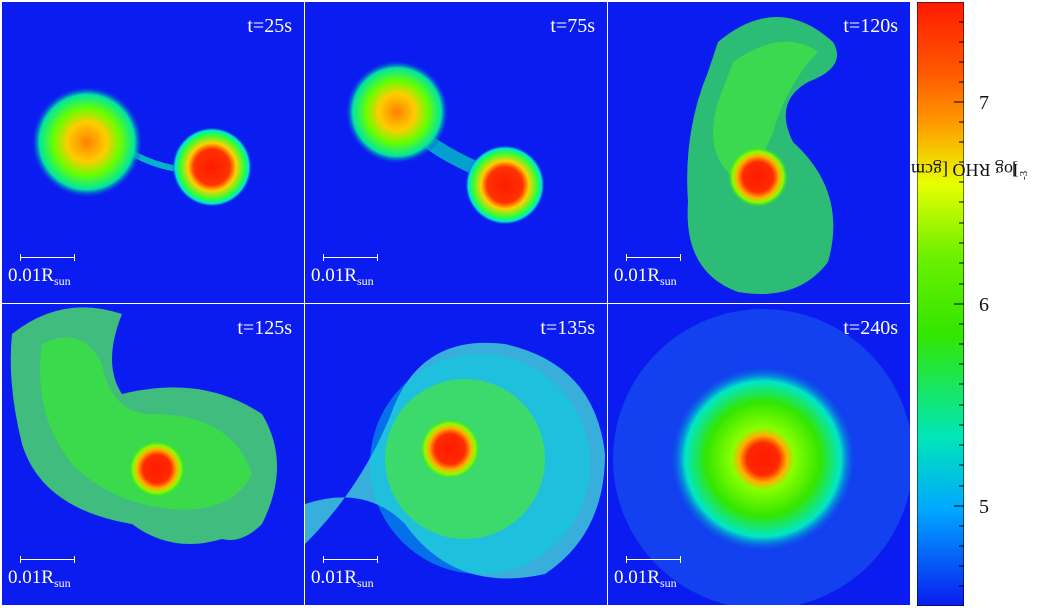 The width and height of the screenshot is (1052, 608). What do you see at coordinates (940, 304) in the screenshot?
I see `colorbar` at bounding box center [940, 304].